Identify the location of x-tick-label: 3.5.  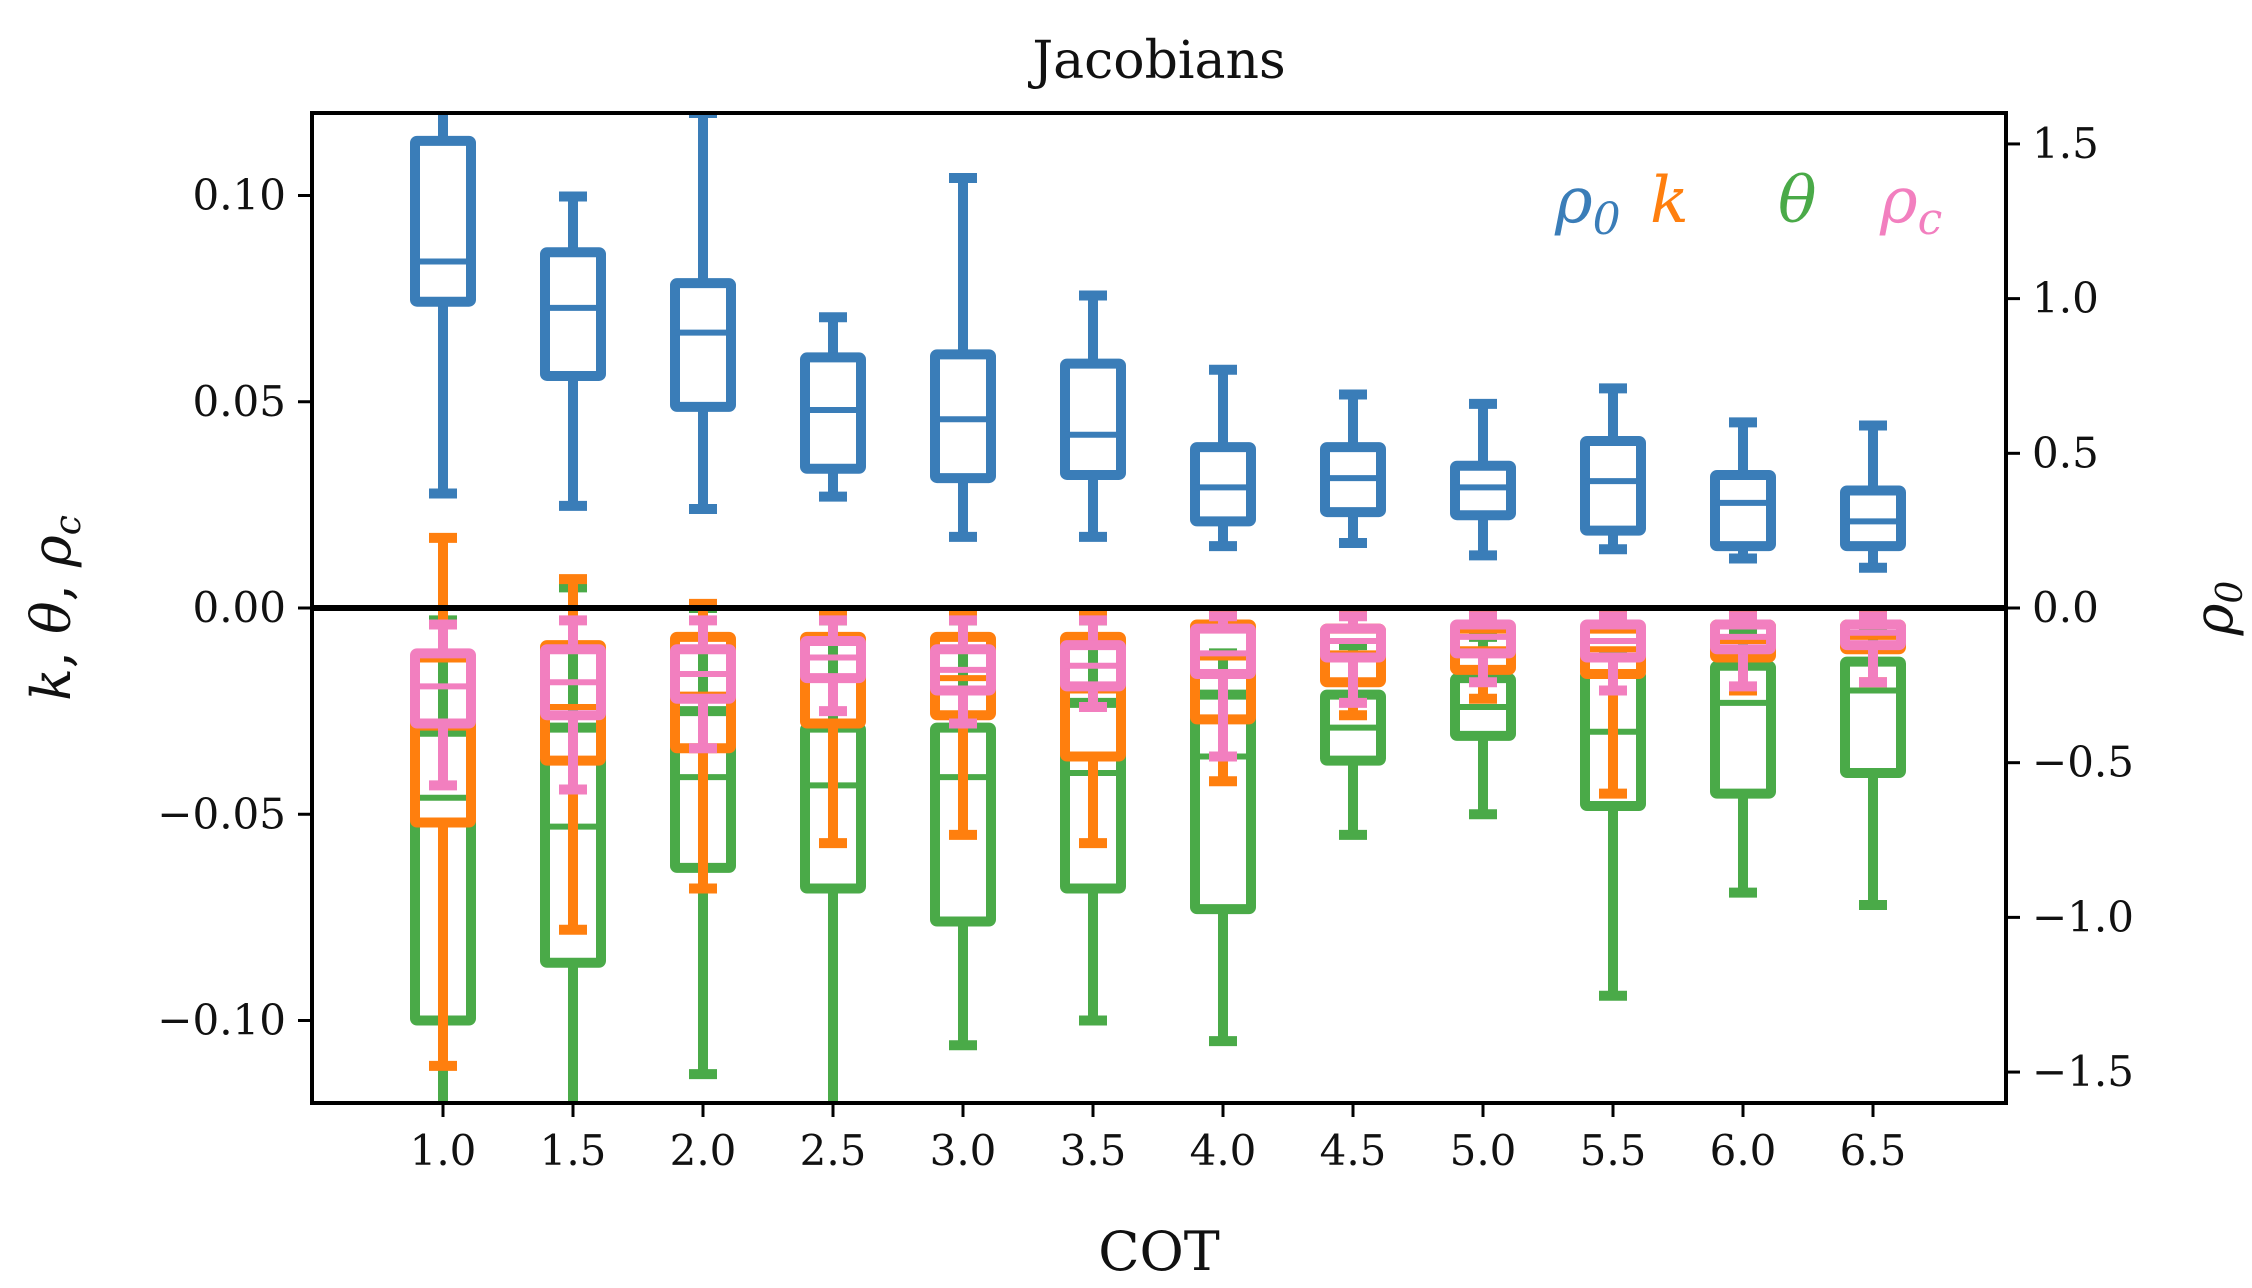
(1093, 1150).